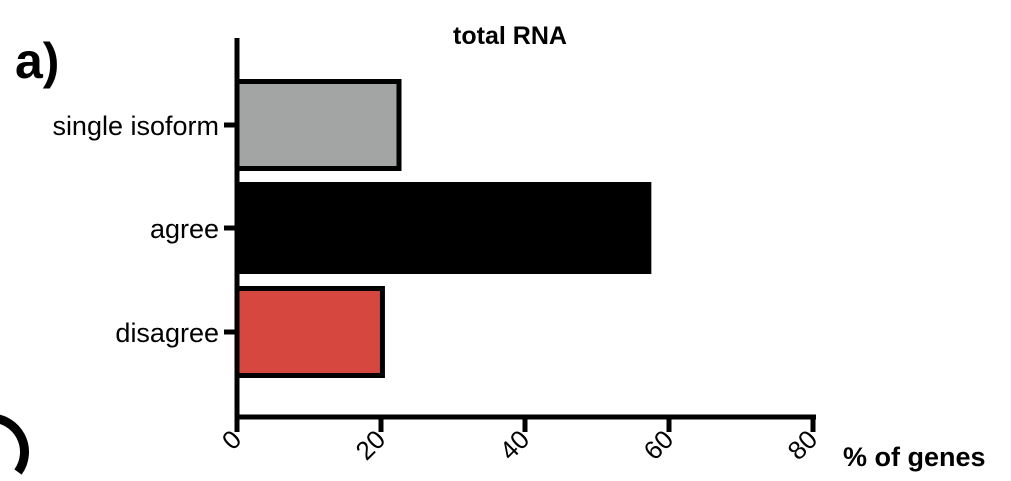 This screenshot has height=481, width=1011. I want to click on x-tick-label: 20, so click(371, 445).